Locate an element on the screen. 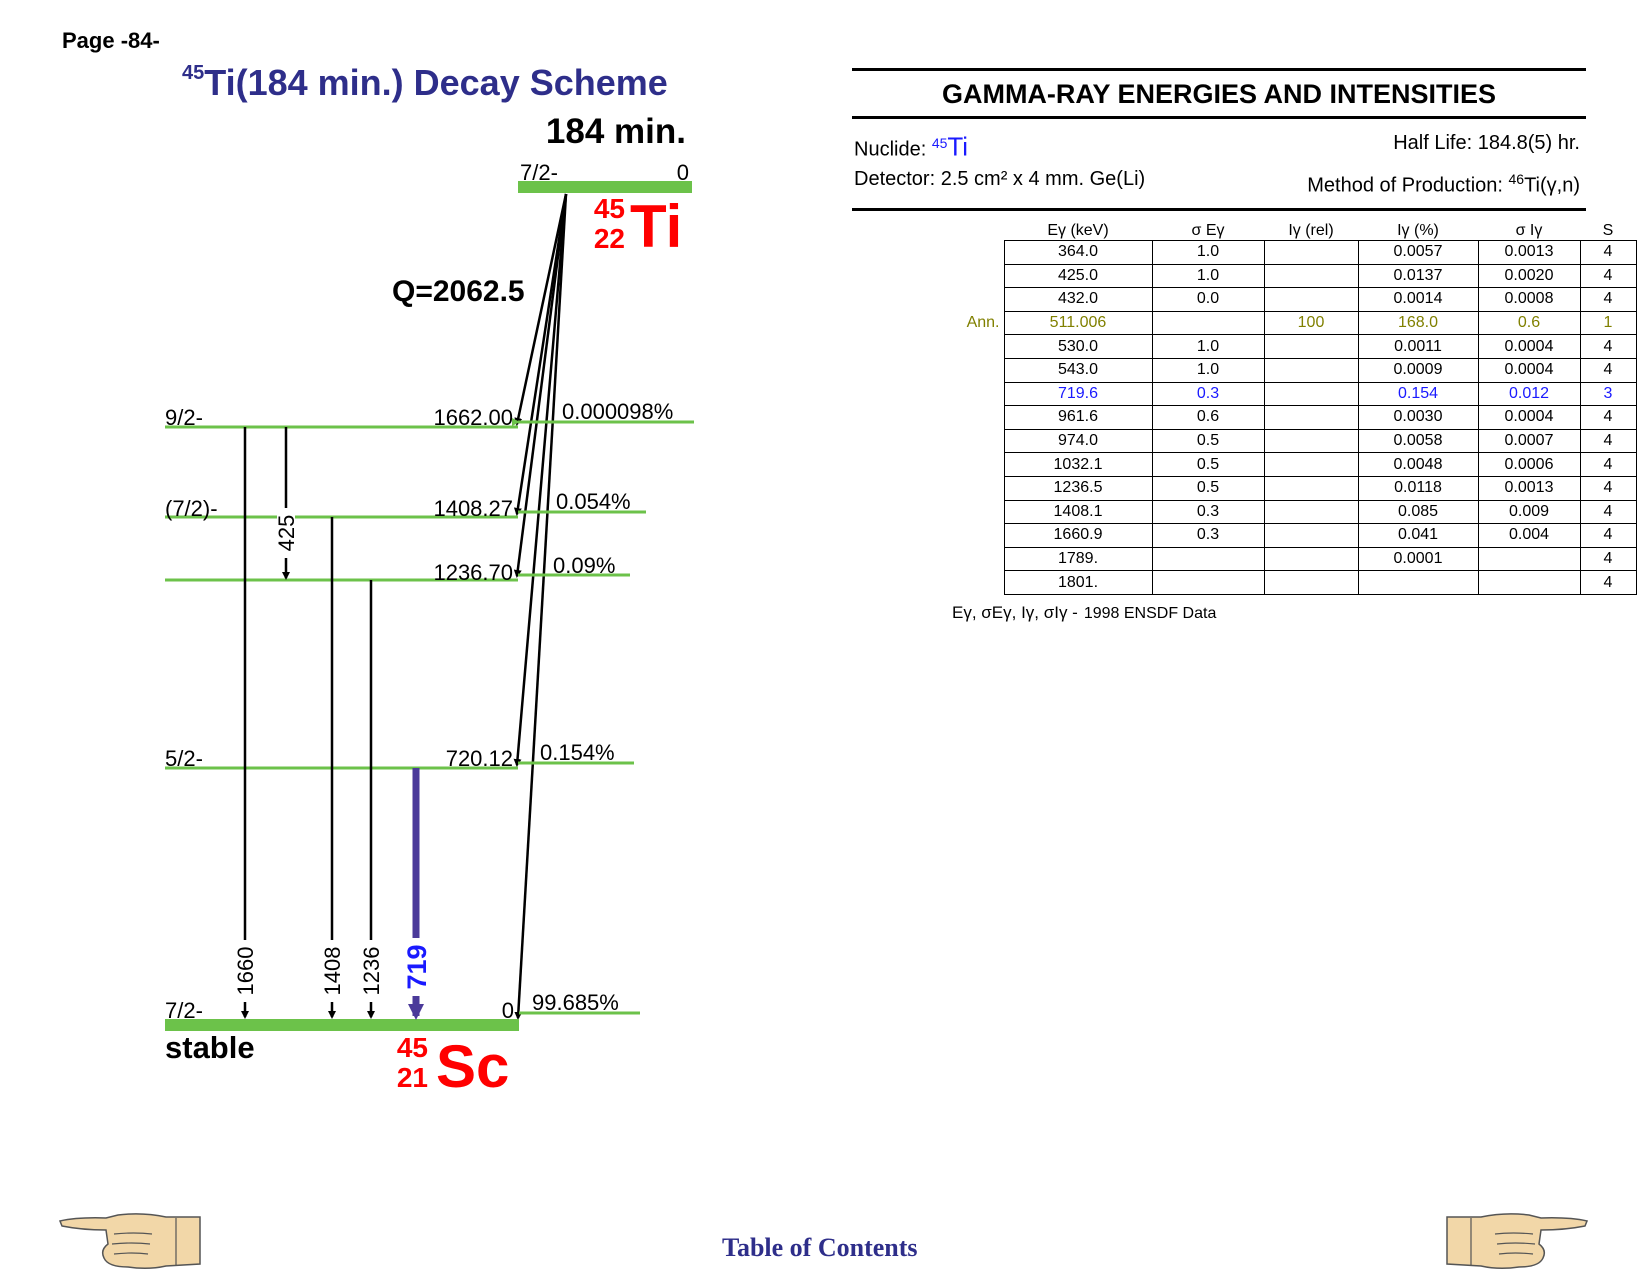  level-1408-energy: 1408.27 is located at coordinates (473, 508).